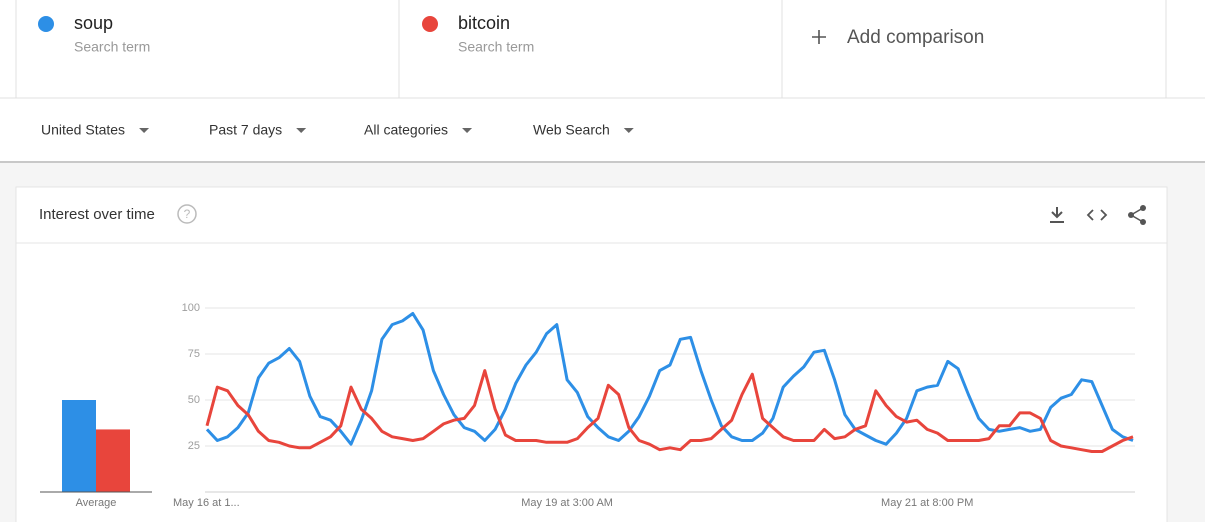 The width and height of the screenshot is (1205, 527). I want to click on y-tick-label: 50, so click(194, 400).